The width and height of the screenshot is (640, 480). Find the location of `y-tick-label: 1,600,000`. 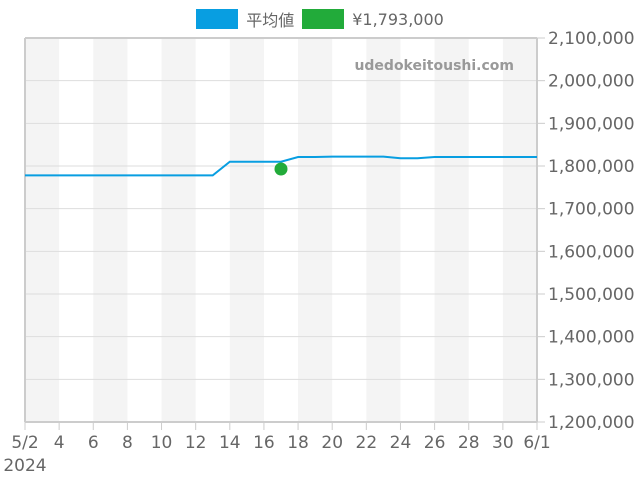

y-tick-label: 1,600,000 is located at coordinates (591, 252).